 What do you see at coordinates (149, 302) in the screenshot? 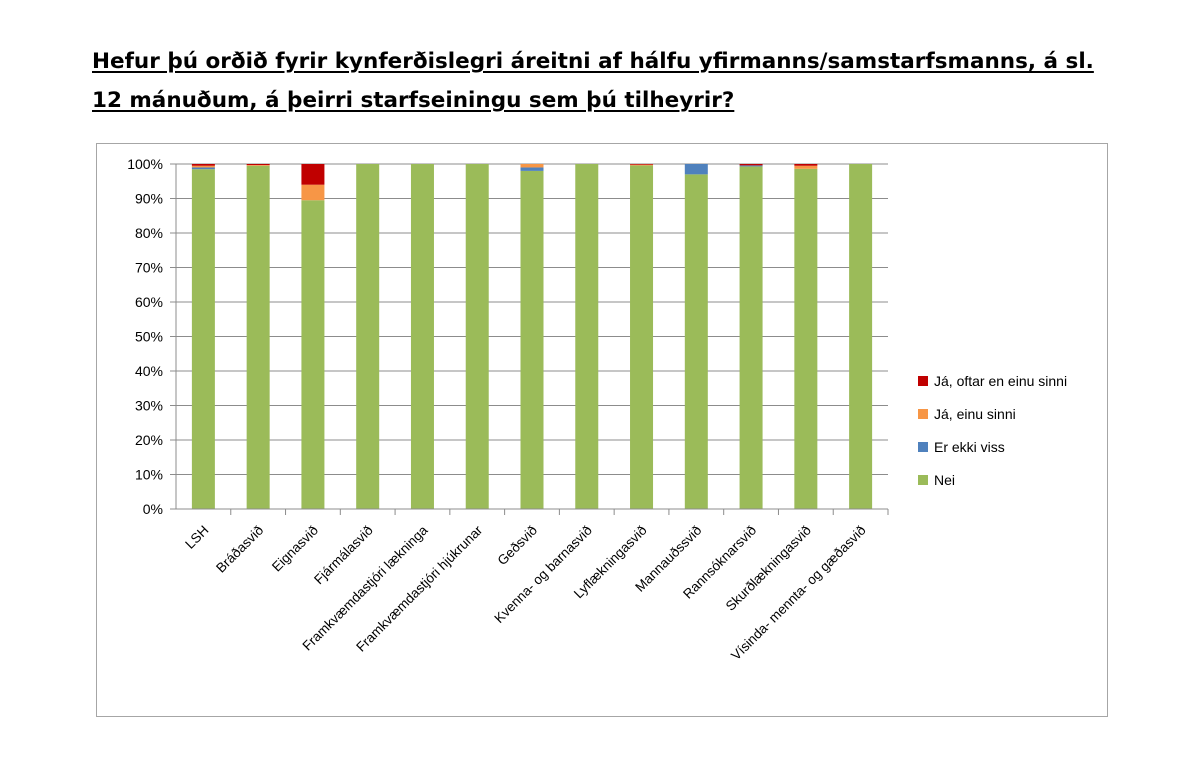
I see `y-tick-label: 60%` at bounding box center [149, 302].